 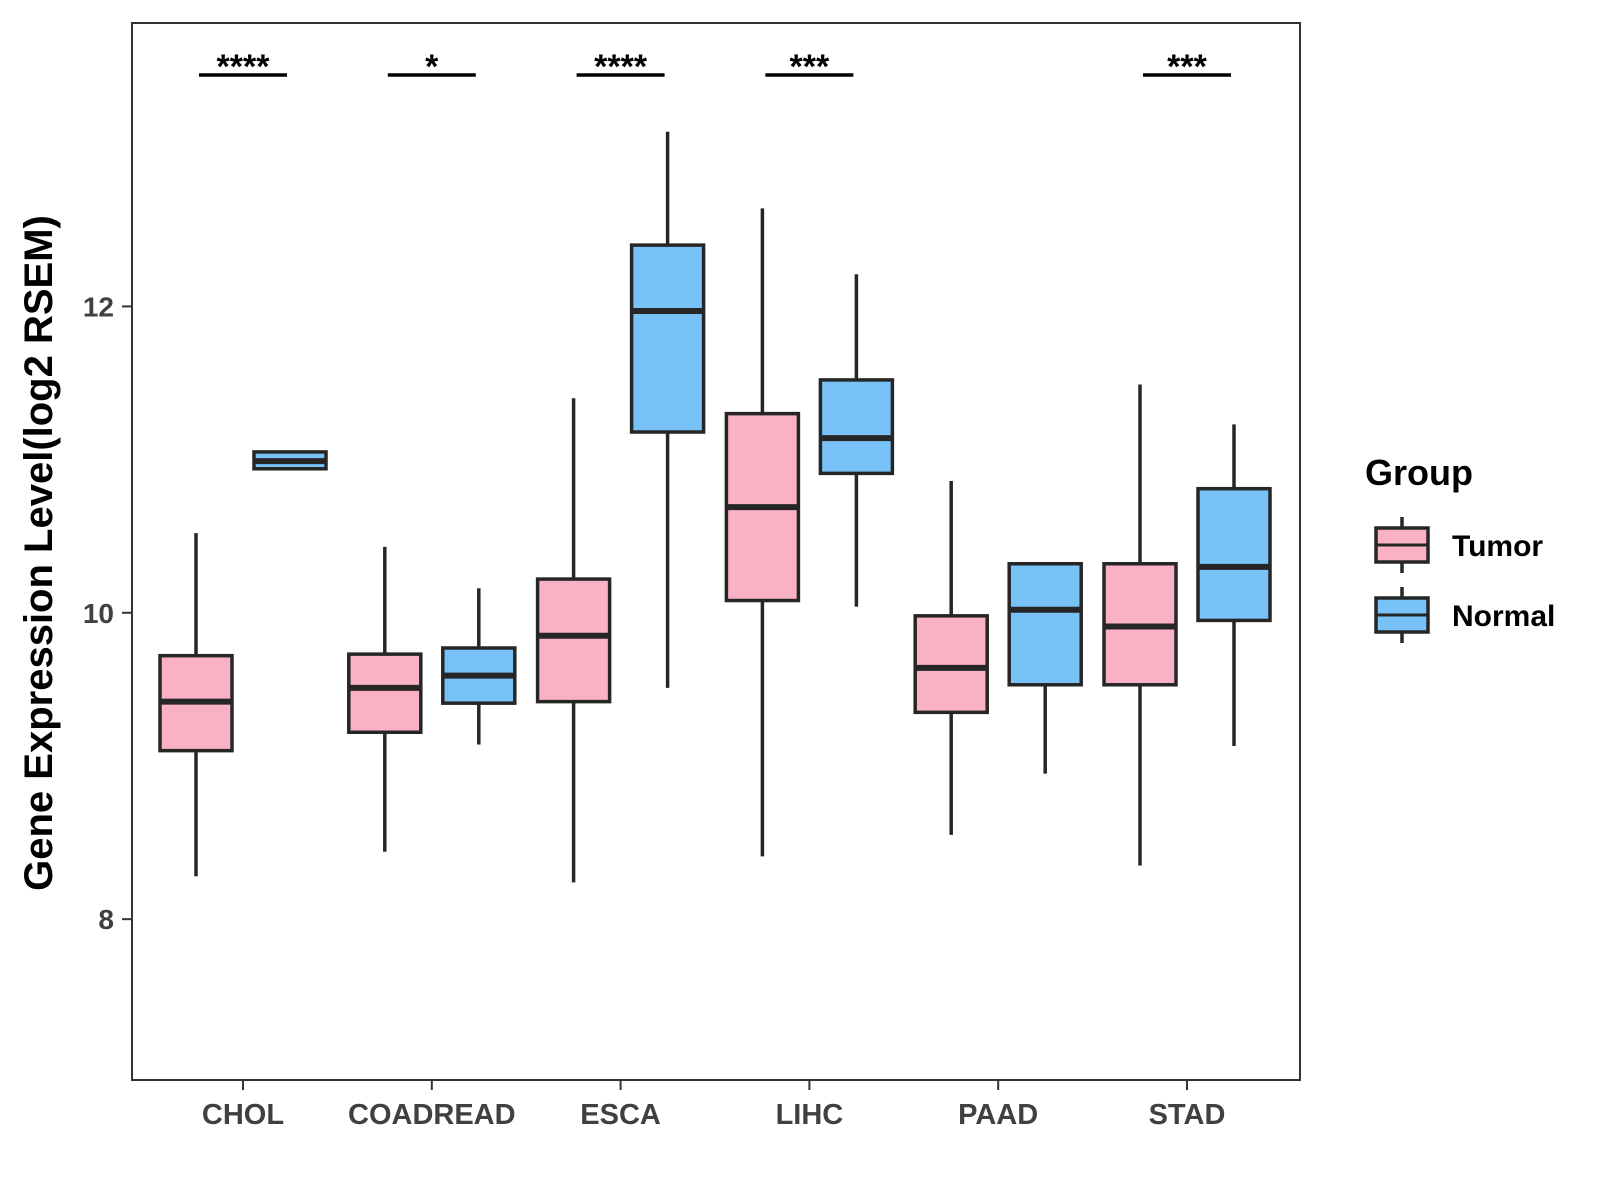 I want to click on box-normal-paad, so click(x=1045, y=668).